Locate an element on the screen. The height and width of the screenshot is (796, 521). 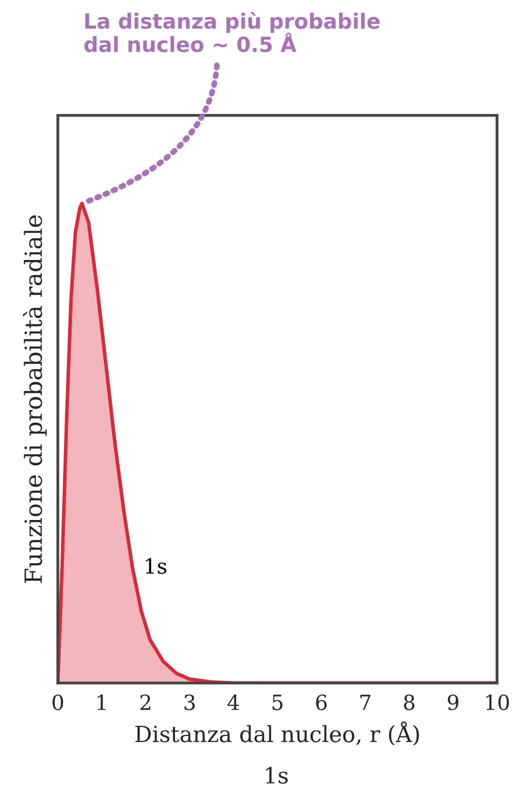
text: 1s is located at coordinates (277, 775).